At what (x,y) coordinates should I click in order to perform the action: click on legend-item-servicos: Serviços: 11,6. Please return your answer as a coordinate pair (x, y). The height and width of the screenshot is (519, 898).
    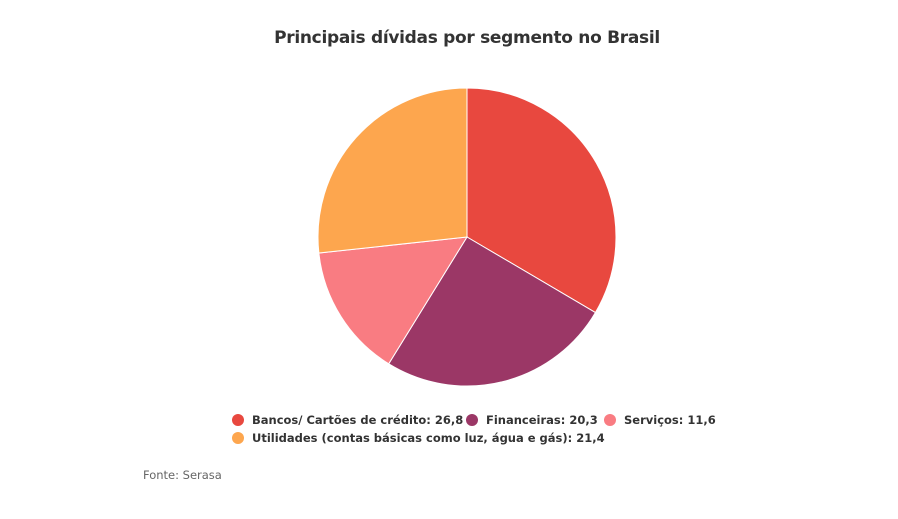
    Looking at the image, I should click on (660, 420).